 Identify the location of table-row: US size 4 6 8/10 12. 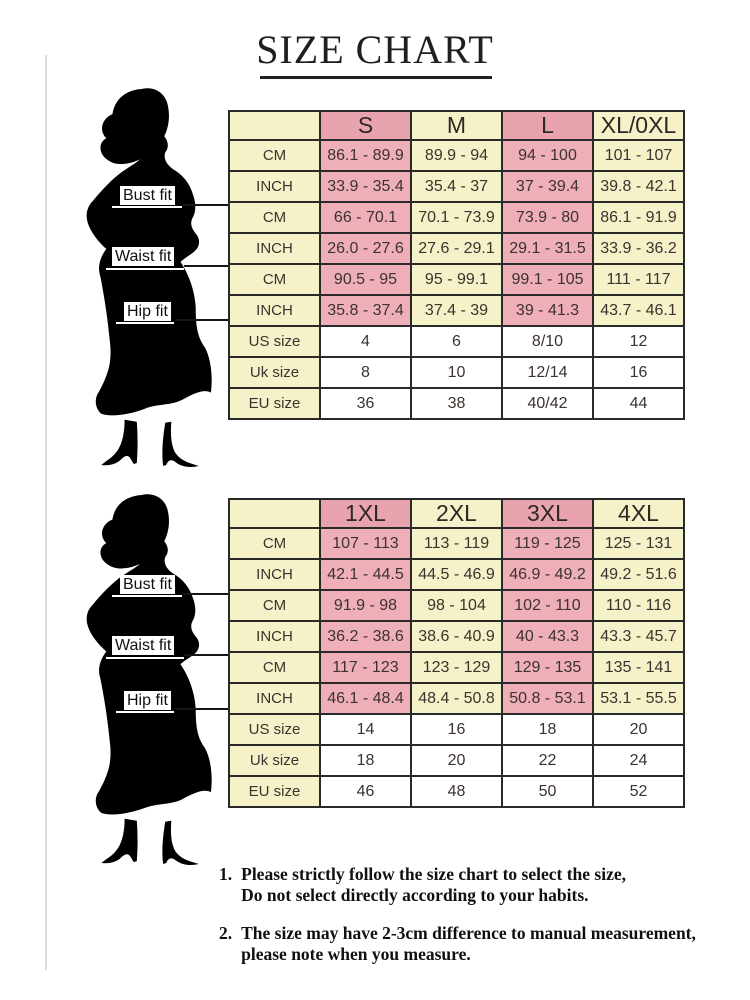
(456, 341).